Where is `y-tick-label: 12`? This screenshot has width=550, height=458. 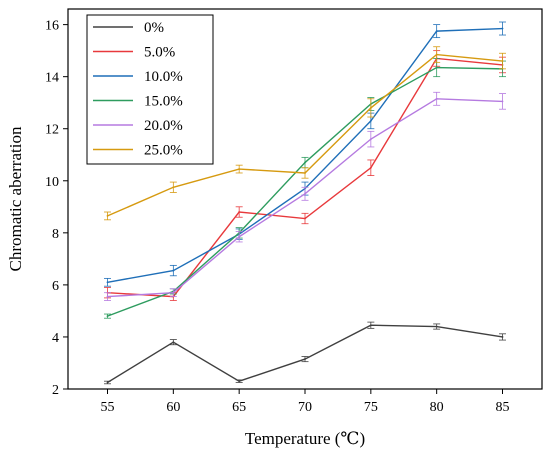 y-tick-label: 12 is located at coordinates (52, 130).